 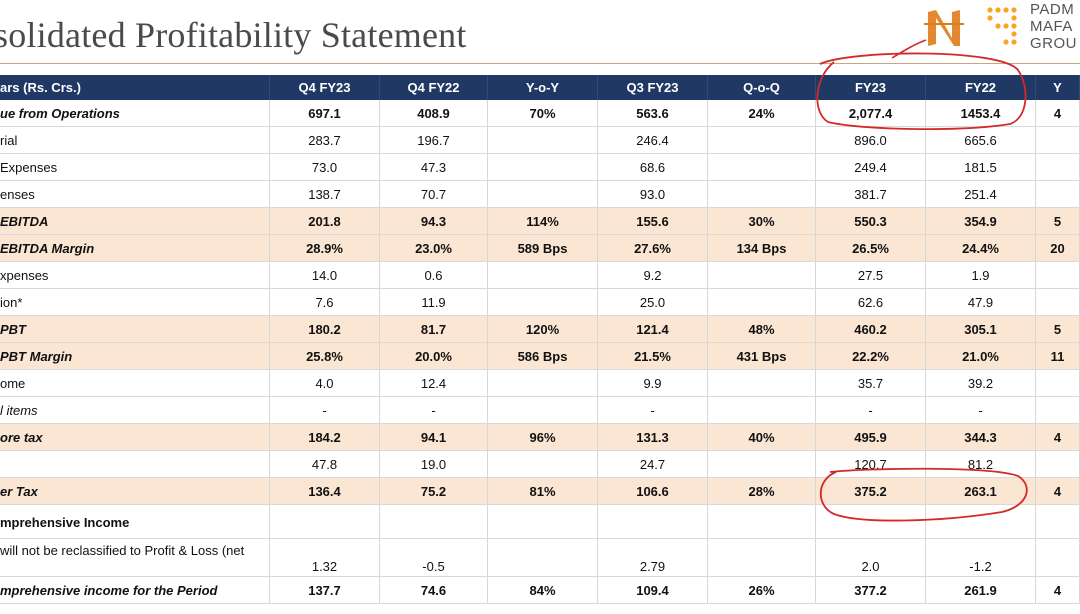 What do you see at coordinates (909, 49) in the screenshot?
I see `annotation-tick` at bounding box center [909, 49].